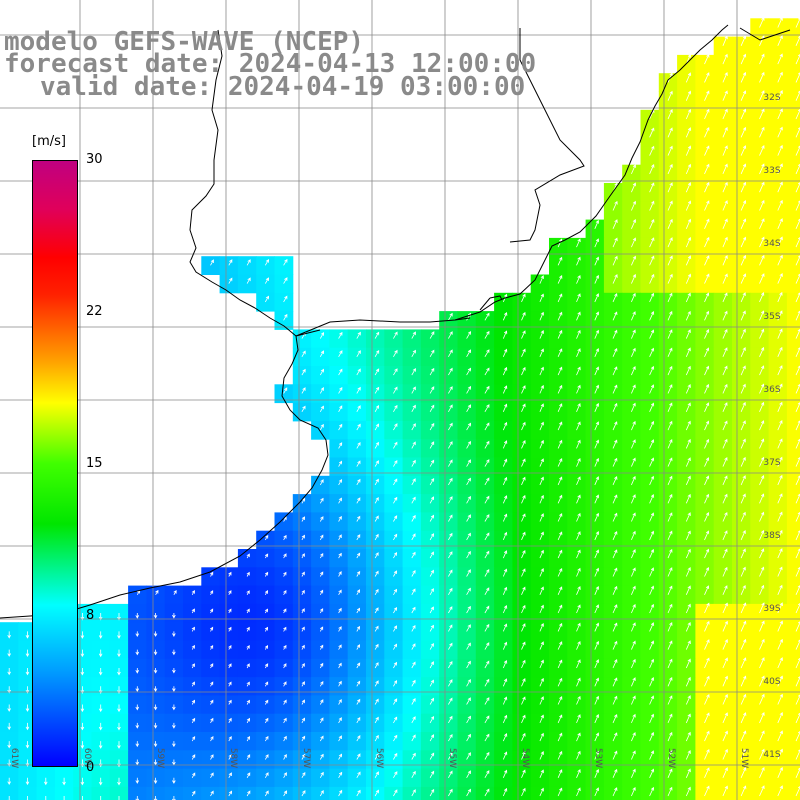 Image resolution: width=800 pixels, height=800 pixels. Describe the element at coordinates (771, 98) in the screenshot. I see `lat-label: 32S` at that location.